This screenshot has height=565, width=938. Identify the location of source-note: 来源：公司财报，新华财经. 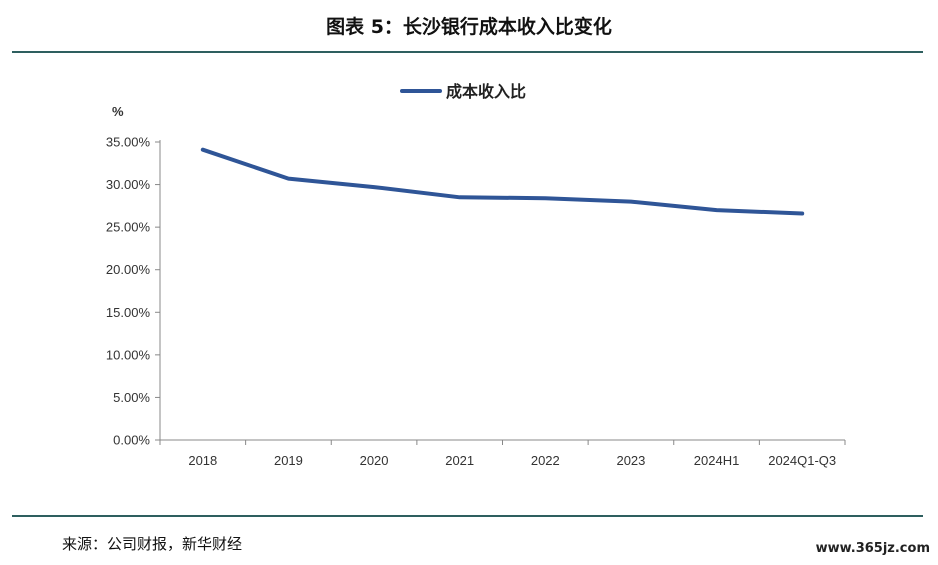
(152, 544).